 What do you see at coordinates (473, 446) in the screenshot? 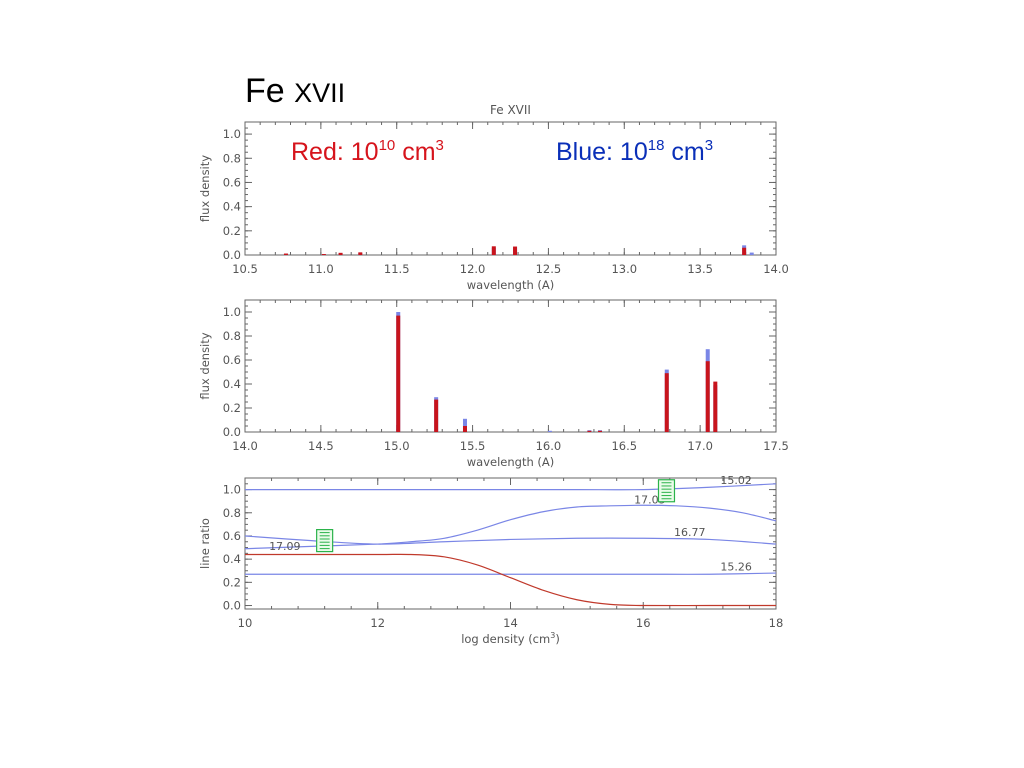
I see `x-tick-label: 15.5` at bounding box center [473, 446].